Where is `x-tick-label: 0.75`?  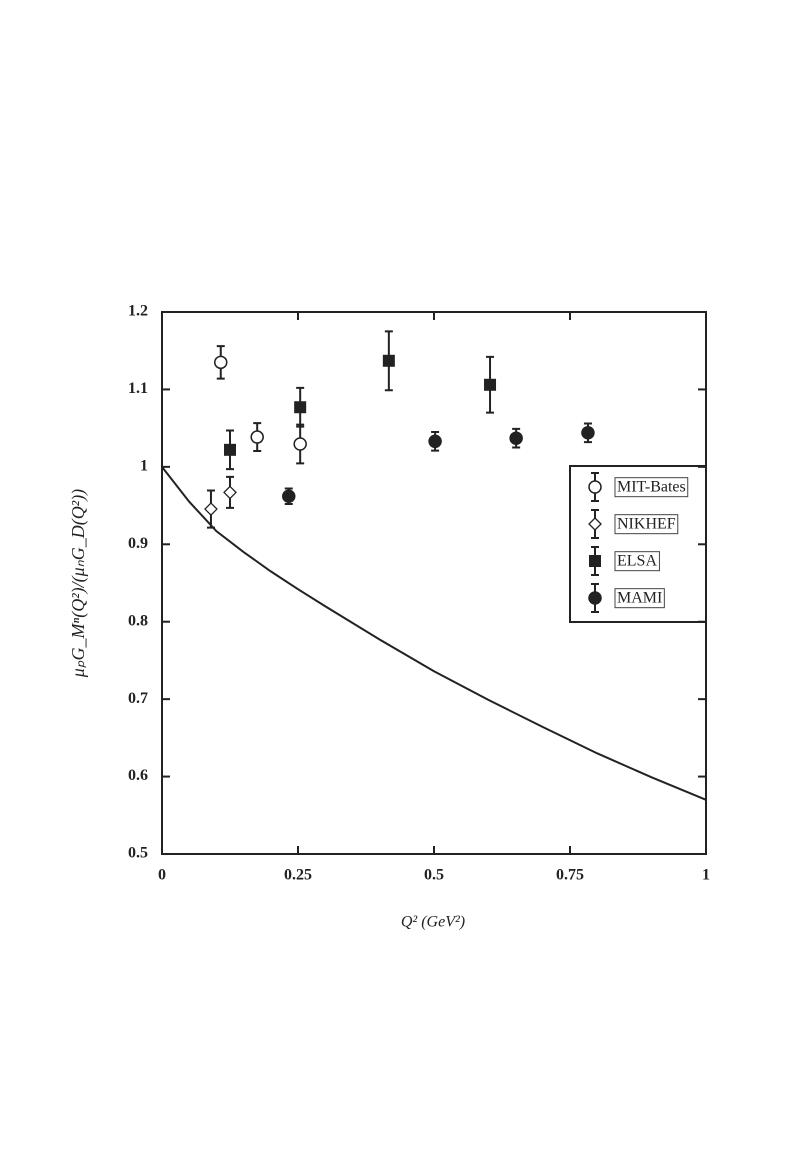
x-tick-label: 0.75 is located at coordinates (570, 875).